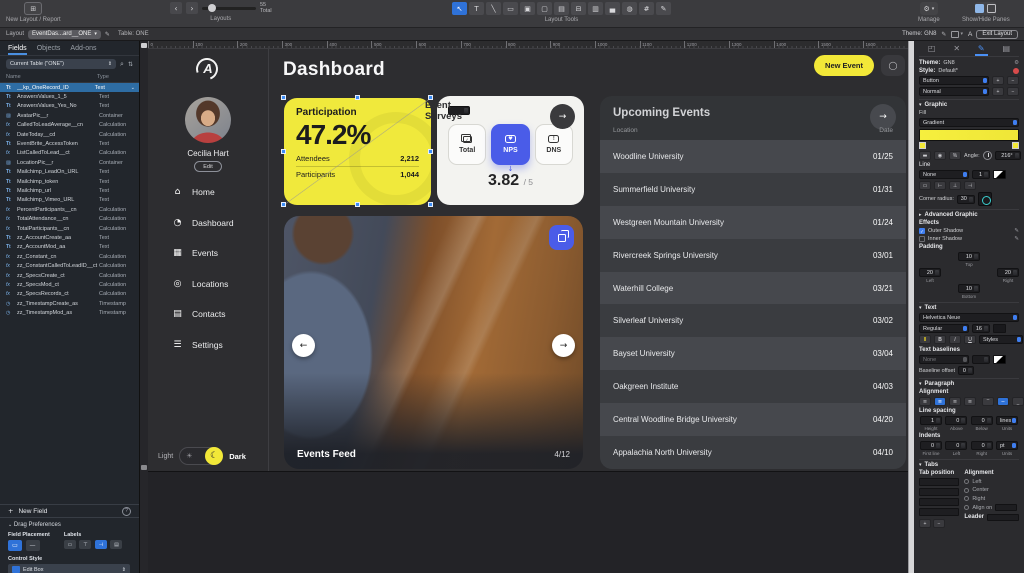  What do you see at coordinates (203, 192) in the screenshot?
I see `nav-item: ⌂ Home` at bounding box center [203, 192].